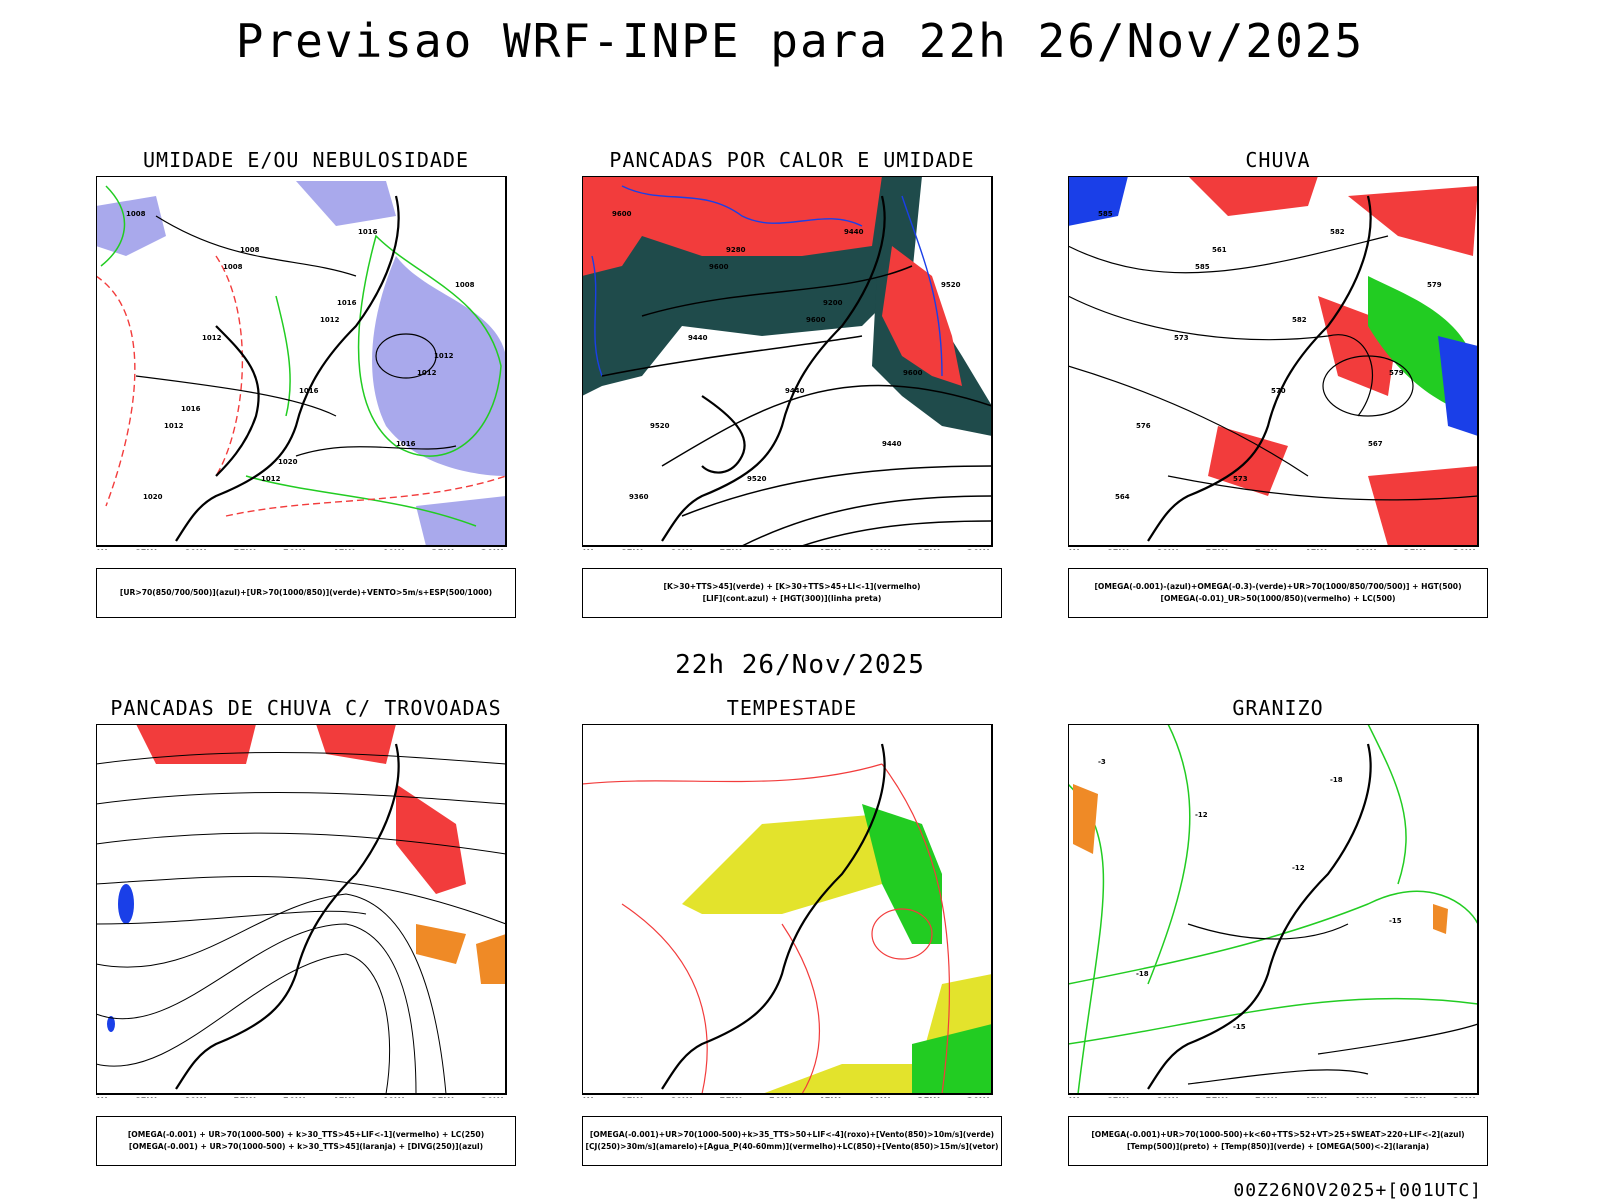 The image size is (1600, 1201). I want to click on contour-label: 582, so click(1299, 320).